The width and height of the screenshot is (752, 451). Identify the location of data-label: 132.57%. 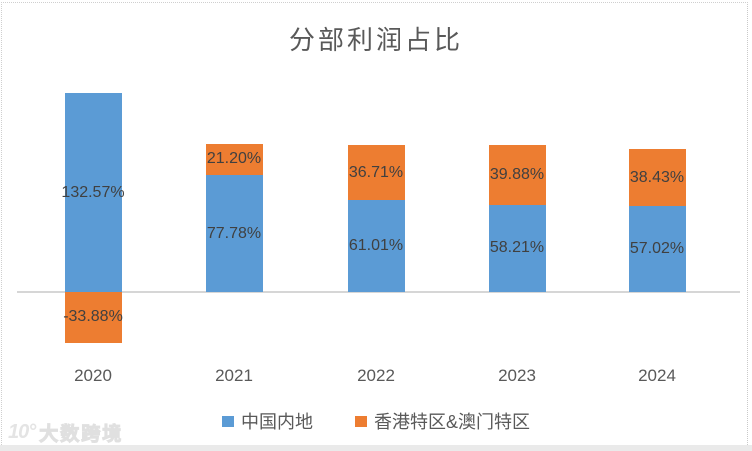
(93, 192).